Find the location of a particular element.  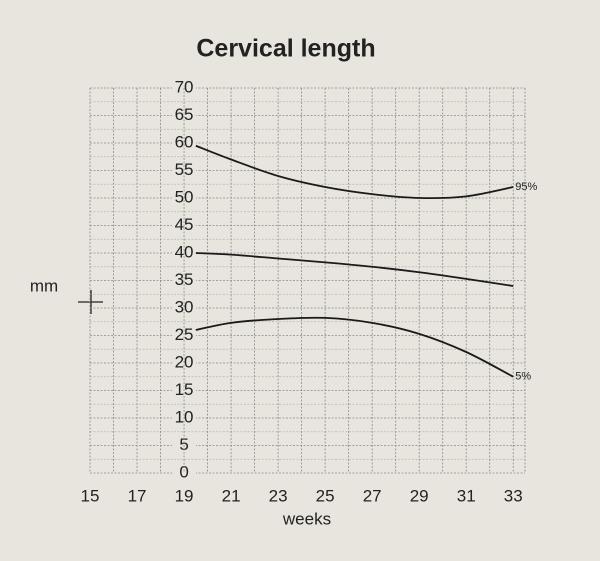

x-tick-label: 21 is located at coordinates (231, 495).